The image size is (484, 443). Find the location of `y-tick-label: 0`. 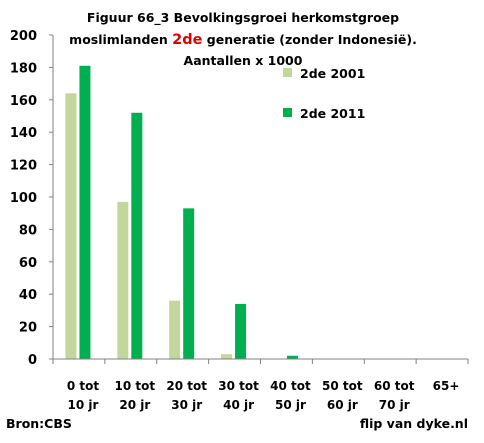

y-tick-label: 0 is located at coordinates (32, 360).